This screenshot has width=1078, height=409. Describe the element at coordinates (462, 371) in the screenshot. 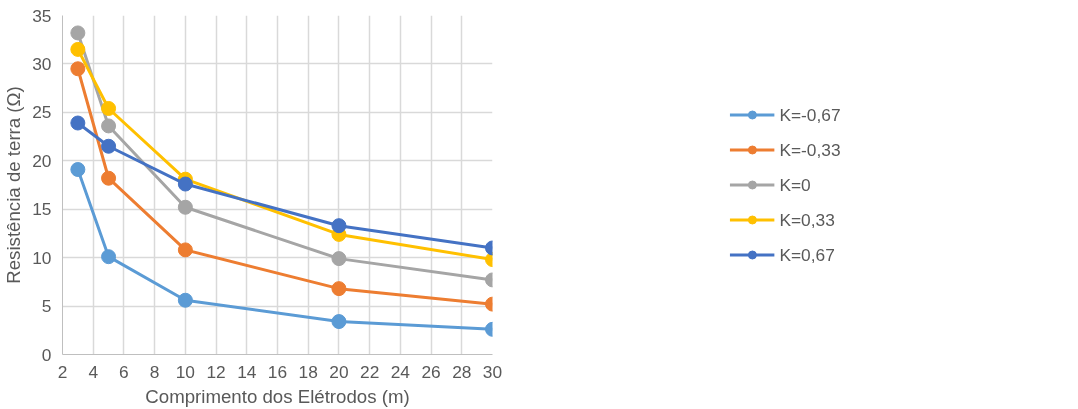

I see `x-tick-label: 28` at that location.